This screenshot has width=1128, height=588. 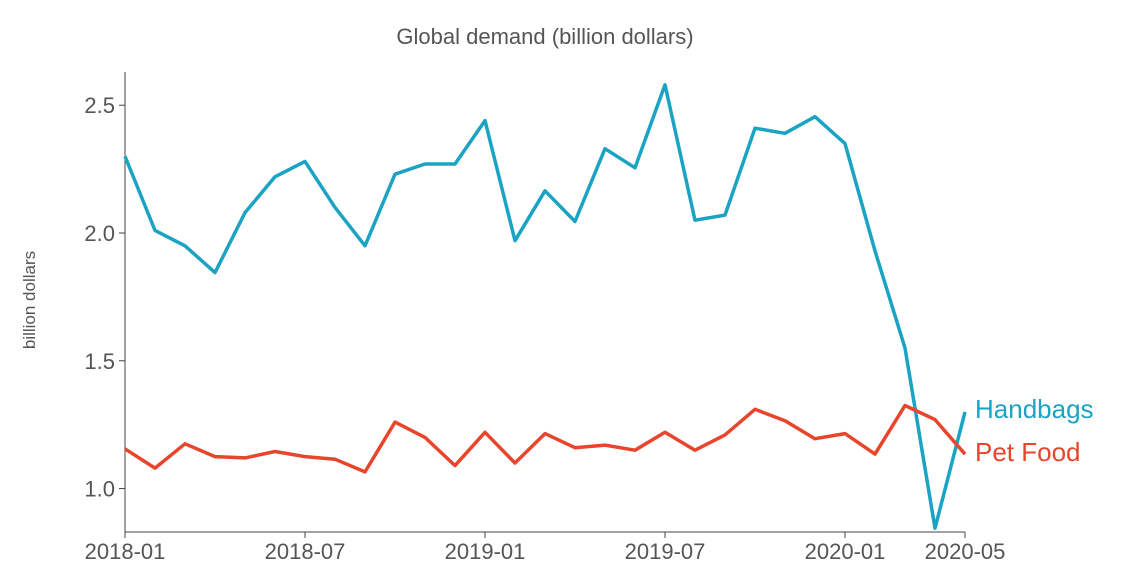 What do you see at coordinates (125, 551) in the screenshot?
I see `x-tick-label: 2018-01` at bounding box center [125, 551].